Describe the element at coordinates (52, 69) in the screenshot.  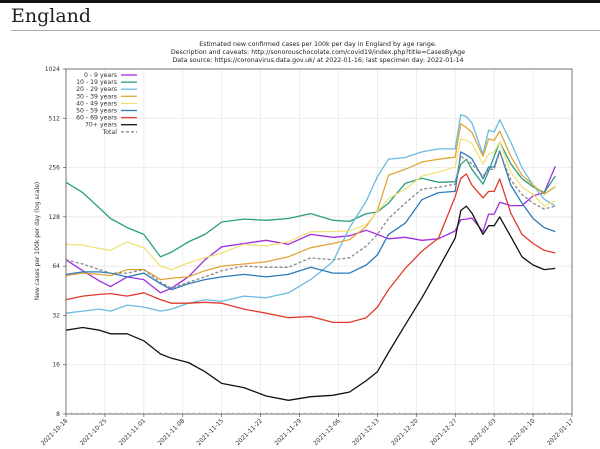
I see `y-tick-label: 1024` at that location.